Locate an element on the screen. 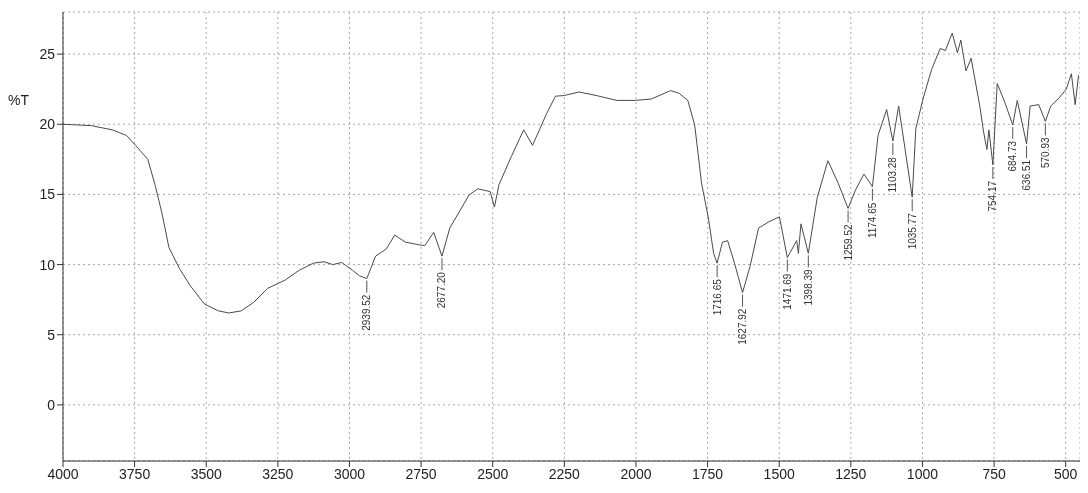  x-tick-label: 3500 is located at coordinates (206, 473).